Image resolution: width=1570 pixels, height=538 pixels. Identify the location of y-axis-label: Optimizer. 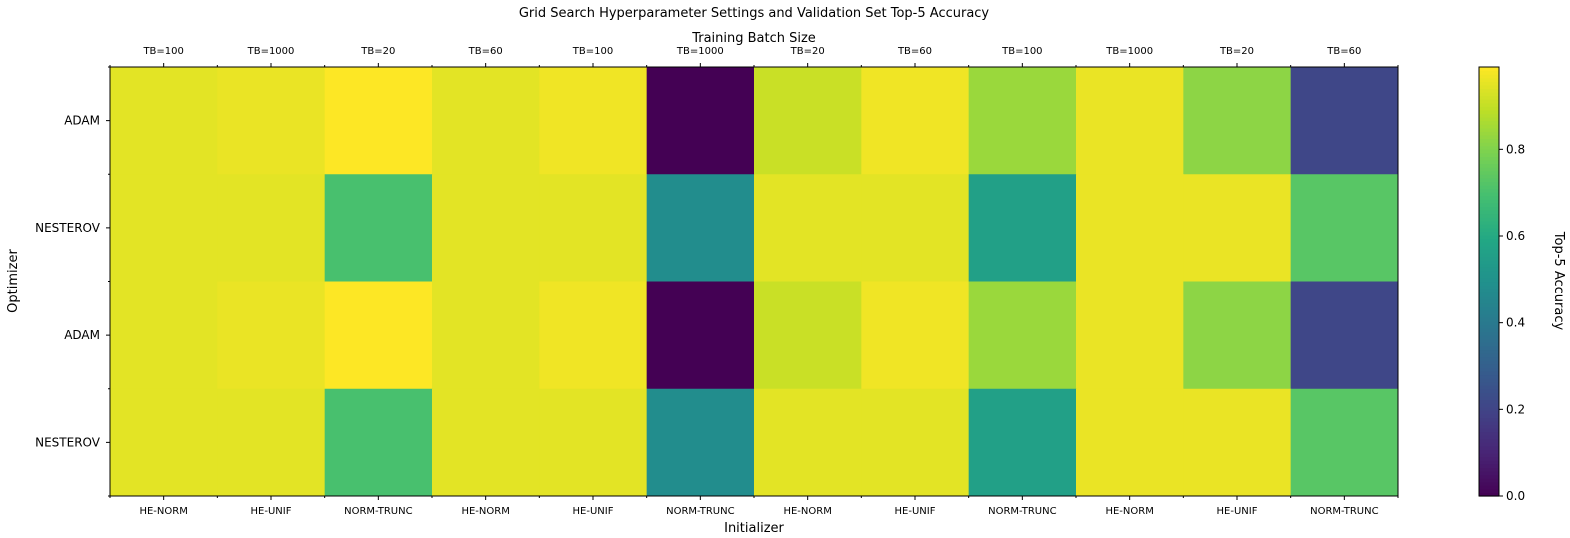
(13, 281).